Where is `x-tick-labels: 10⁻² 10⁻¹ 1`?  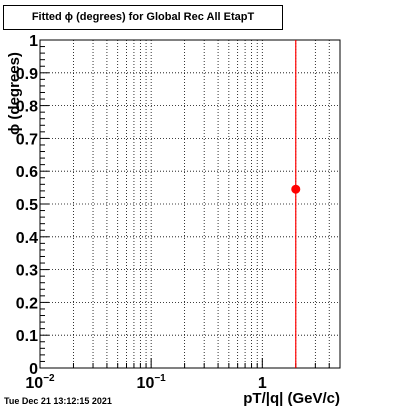 x-tick-labels: 10⁻² 10⁻¹ 1 is located at coordinates (145, 382).